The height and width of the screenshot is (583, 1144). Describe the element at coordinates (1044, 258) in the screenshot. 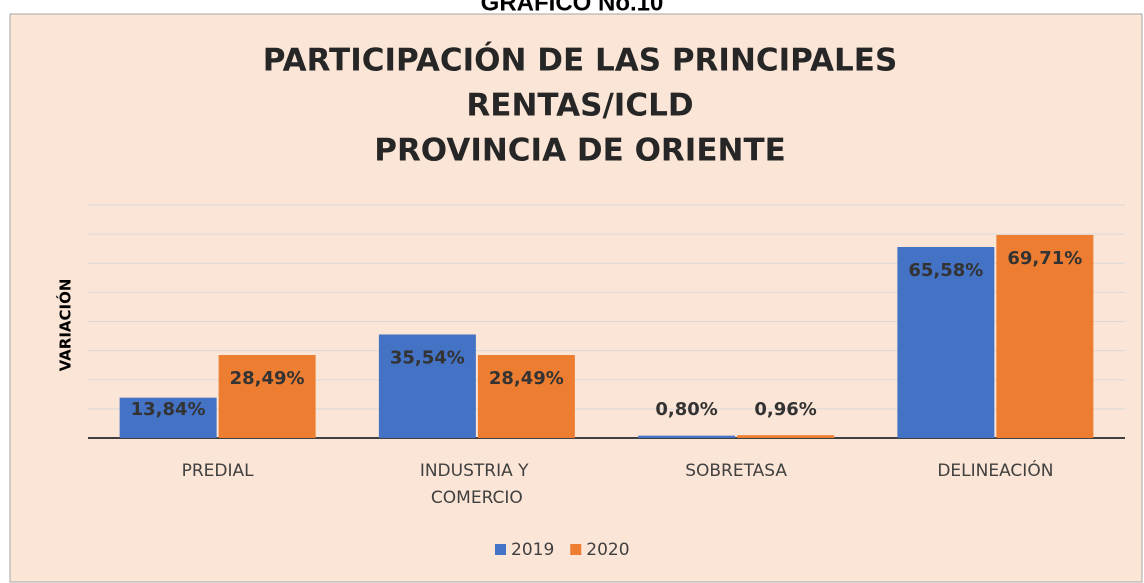

I see `data-label: 69,71%` at that location.